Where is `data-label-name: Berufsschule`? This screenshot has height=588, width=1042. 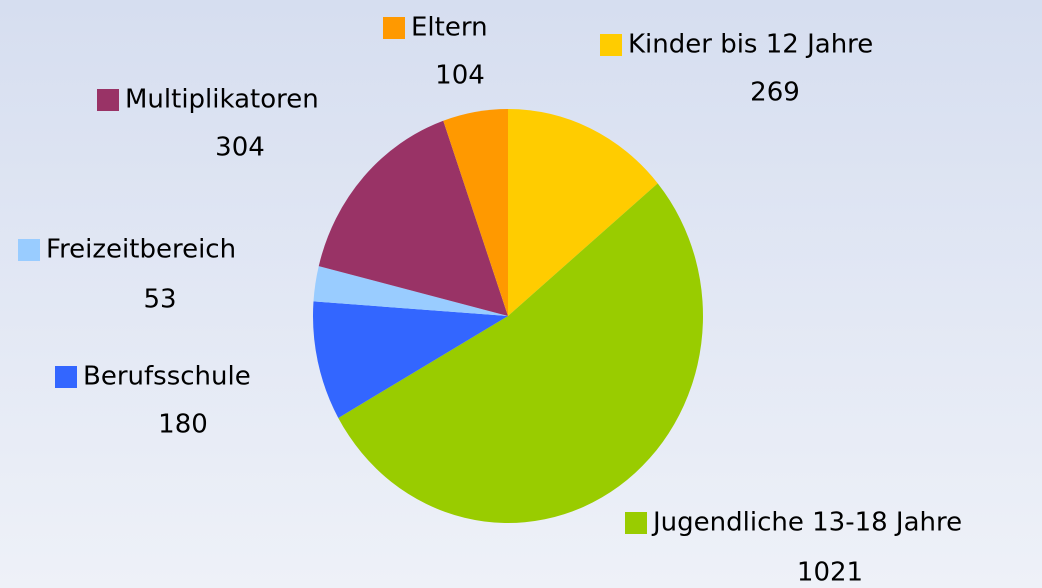
data-label-name: Berufsschule is located at coordinates (167, 377).